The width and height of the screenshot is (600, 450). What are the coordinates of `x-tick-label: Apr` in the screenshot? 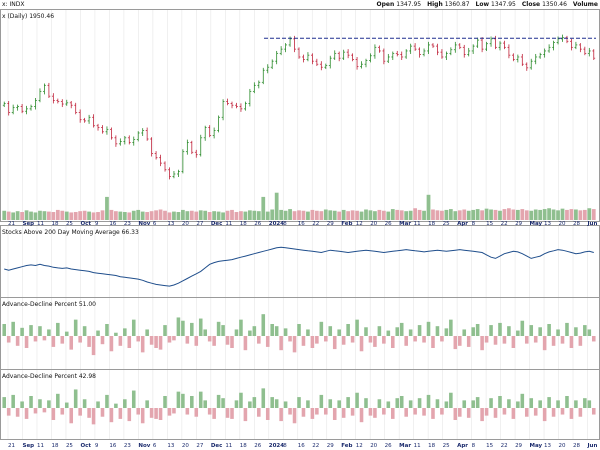 It's located at (462, 446).